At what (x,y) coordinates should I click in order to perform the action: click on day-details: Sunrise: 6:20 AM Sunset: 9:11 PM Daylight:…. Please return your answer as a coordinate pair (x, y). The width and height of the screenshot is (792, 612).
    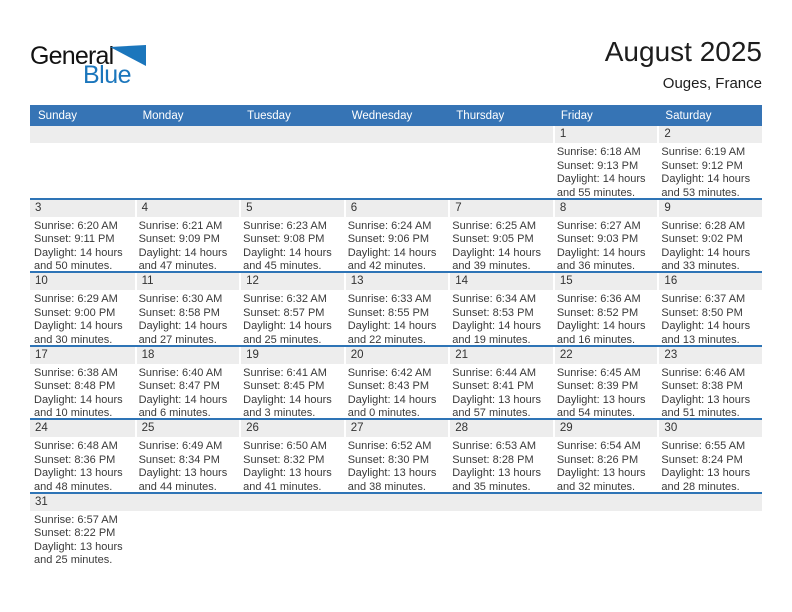
    Looking at the image, I should click on (82, 244).